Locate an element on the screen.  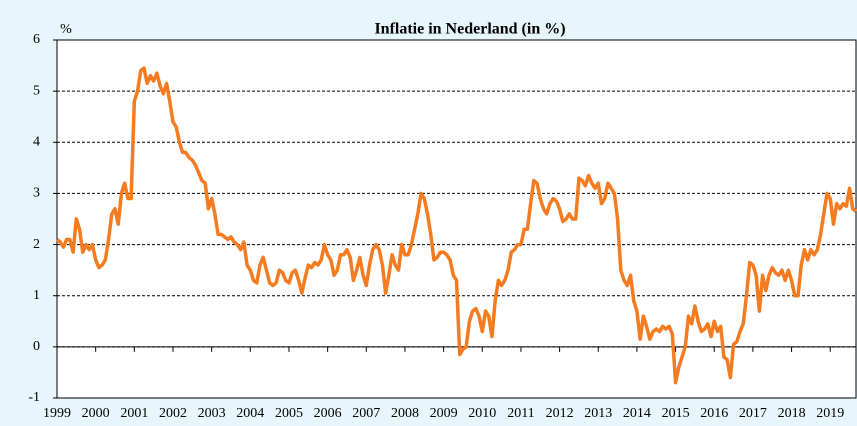
y-axis-label: % is located at coordinates (66, 29).